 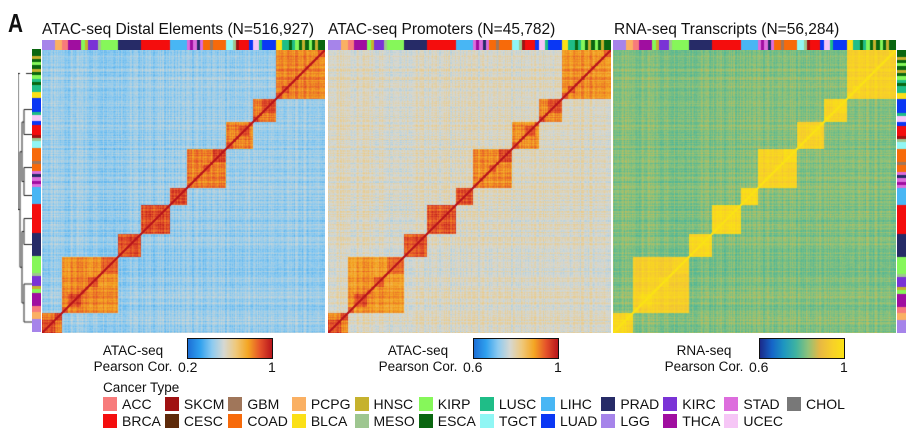 I want to click on legend-item-gbm: GBM, so click(x=257, y=404).